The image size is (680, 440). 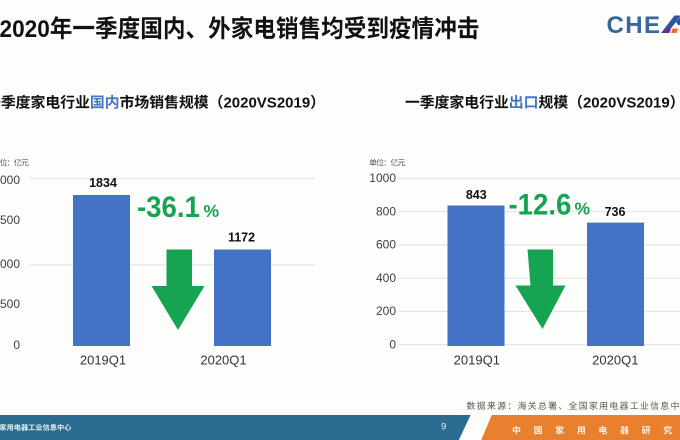 I want to click on svg-text: 800, so click(x=386, y=212).